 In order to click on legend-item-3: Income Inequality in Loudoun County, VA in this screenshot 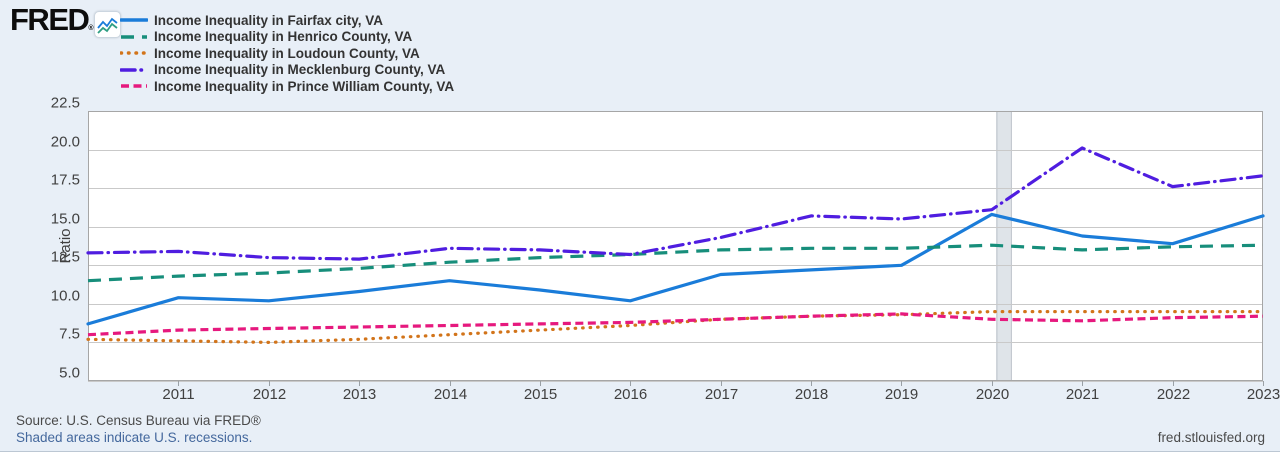, I will do `click(287, 53)`.